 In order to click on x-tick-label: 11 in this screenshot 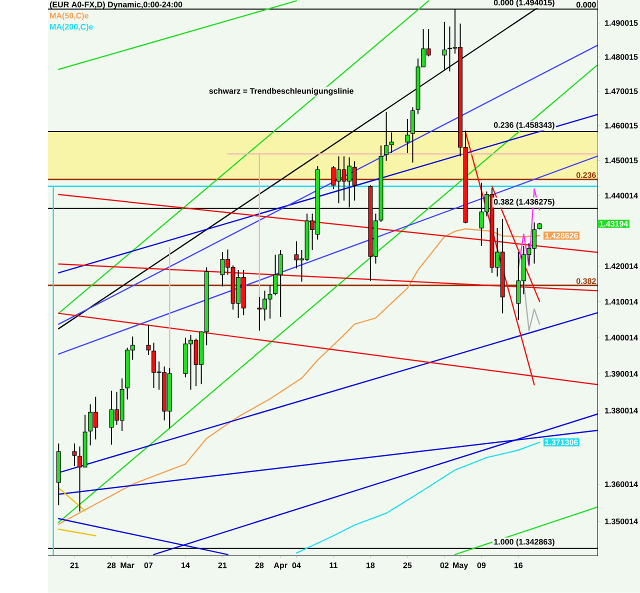, I will do `click(334, 565)`.